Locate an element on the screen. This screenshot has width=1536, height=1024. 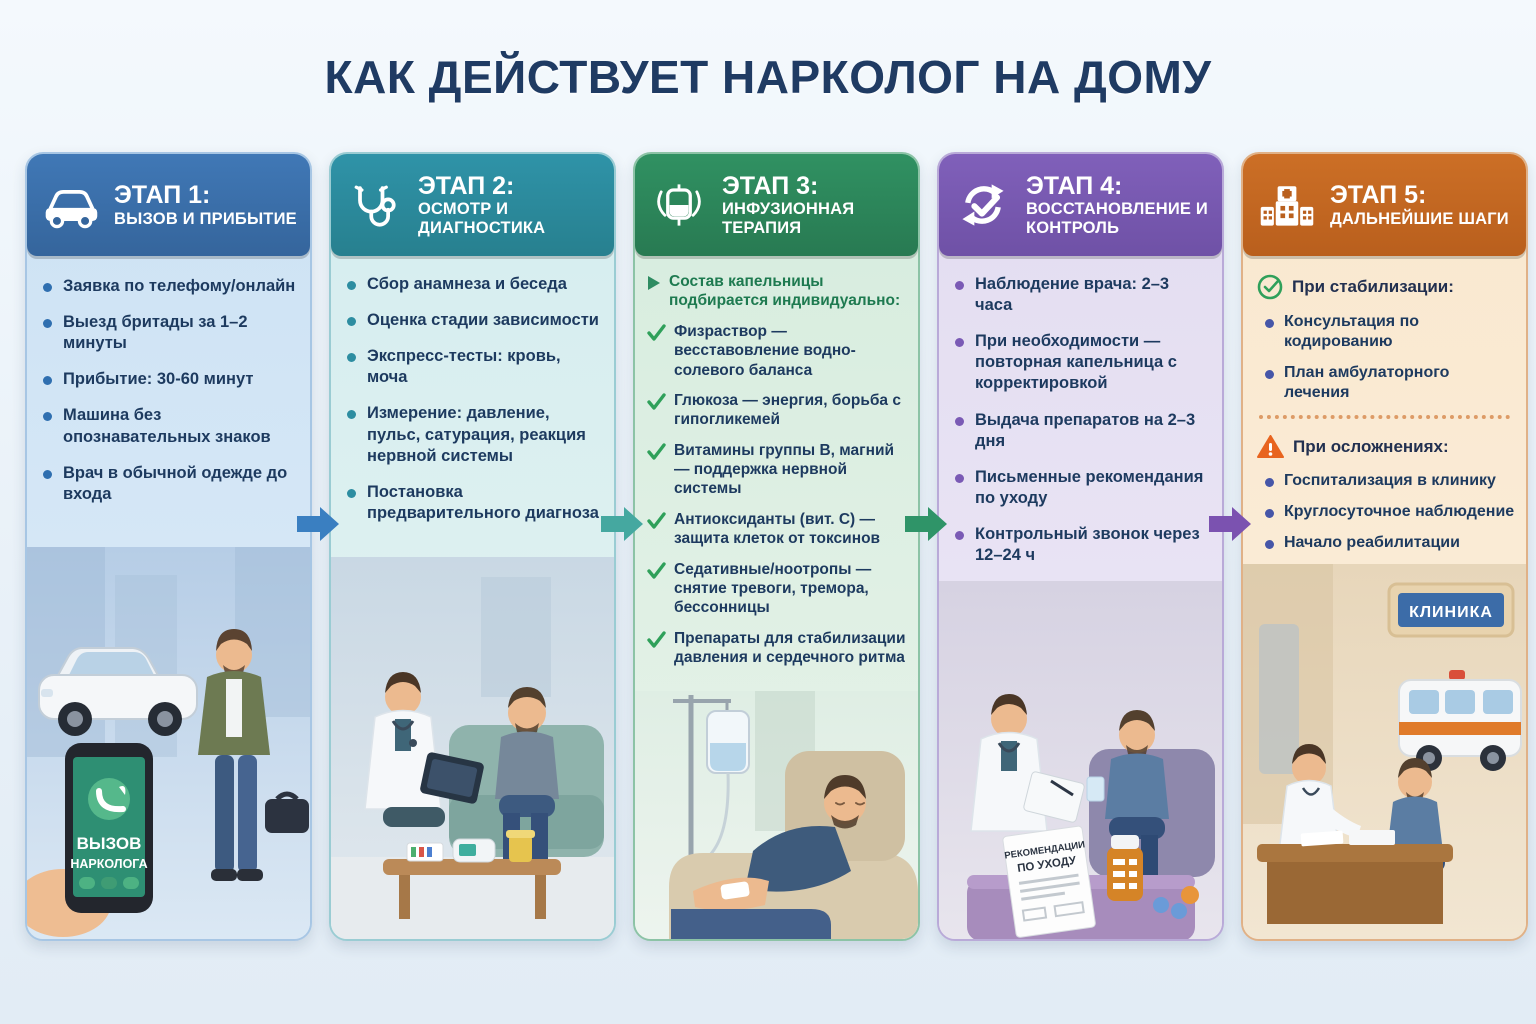
sample-cup is located at coordinates (520, 848).